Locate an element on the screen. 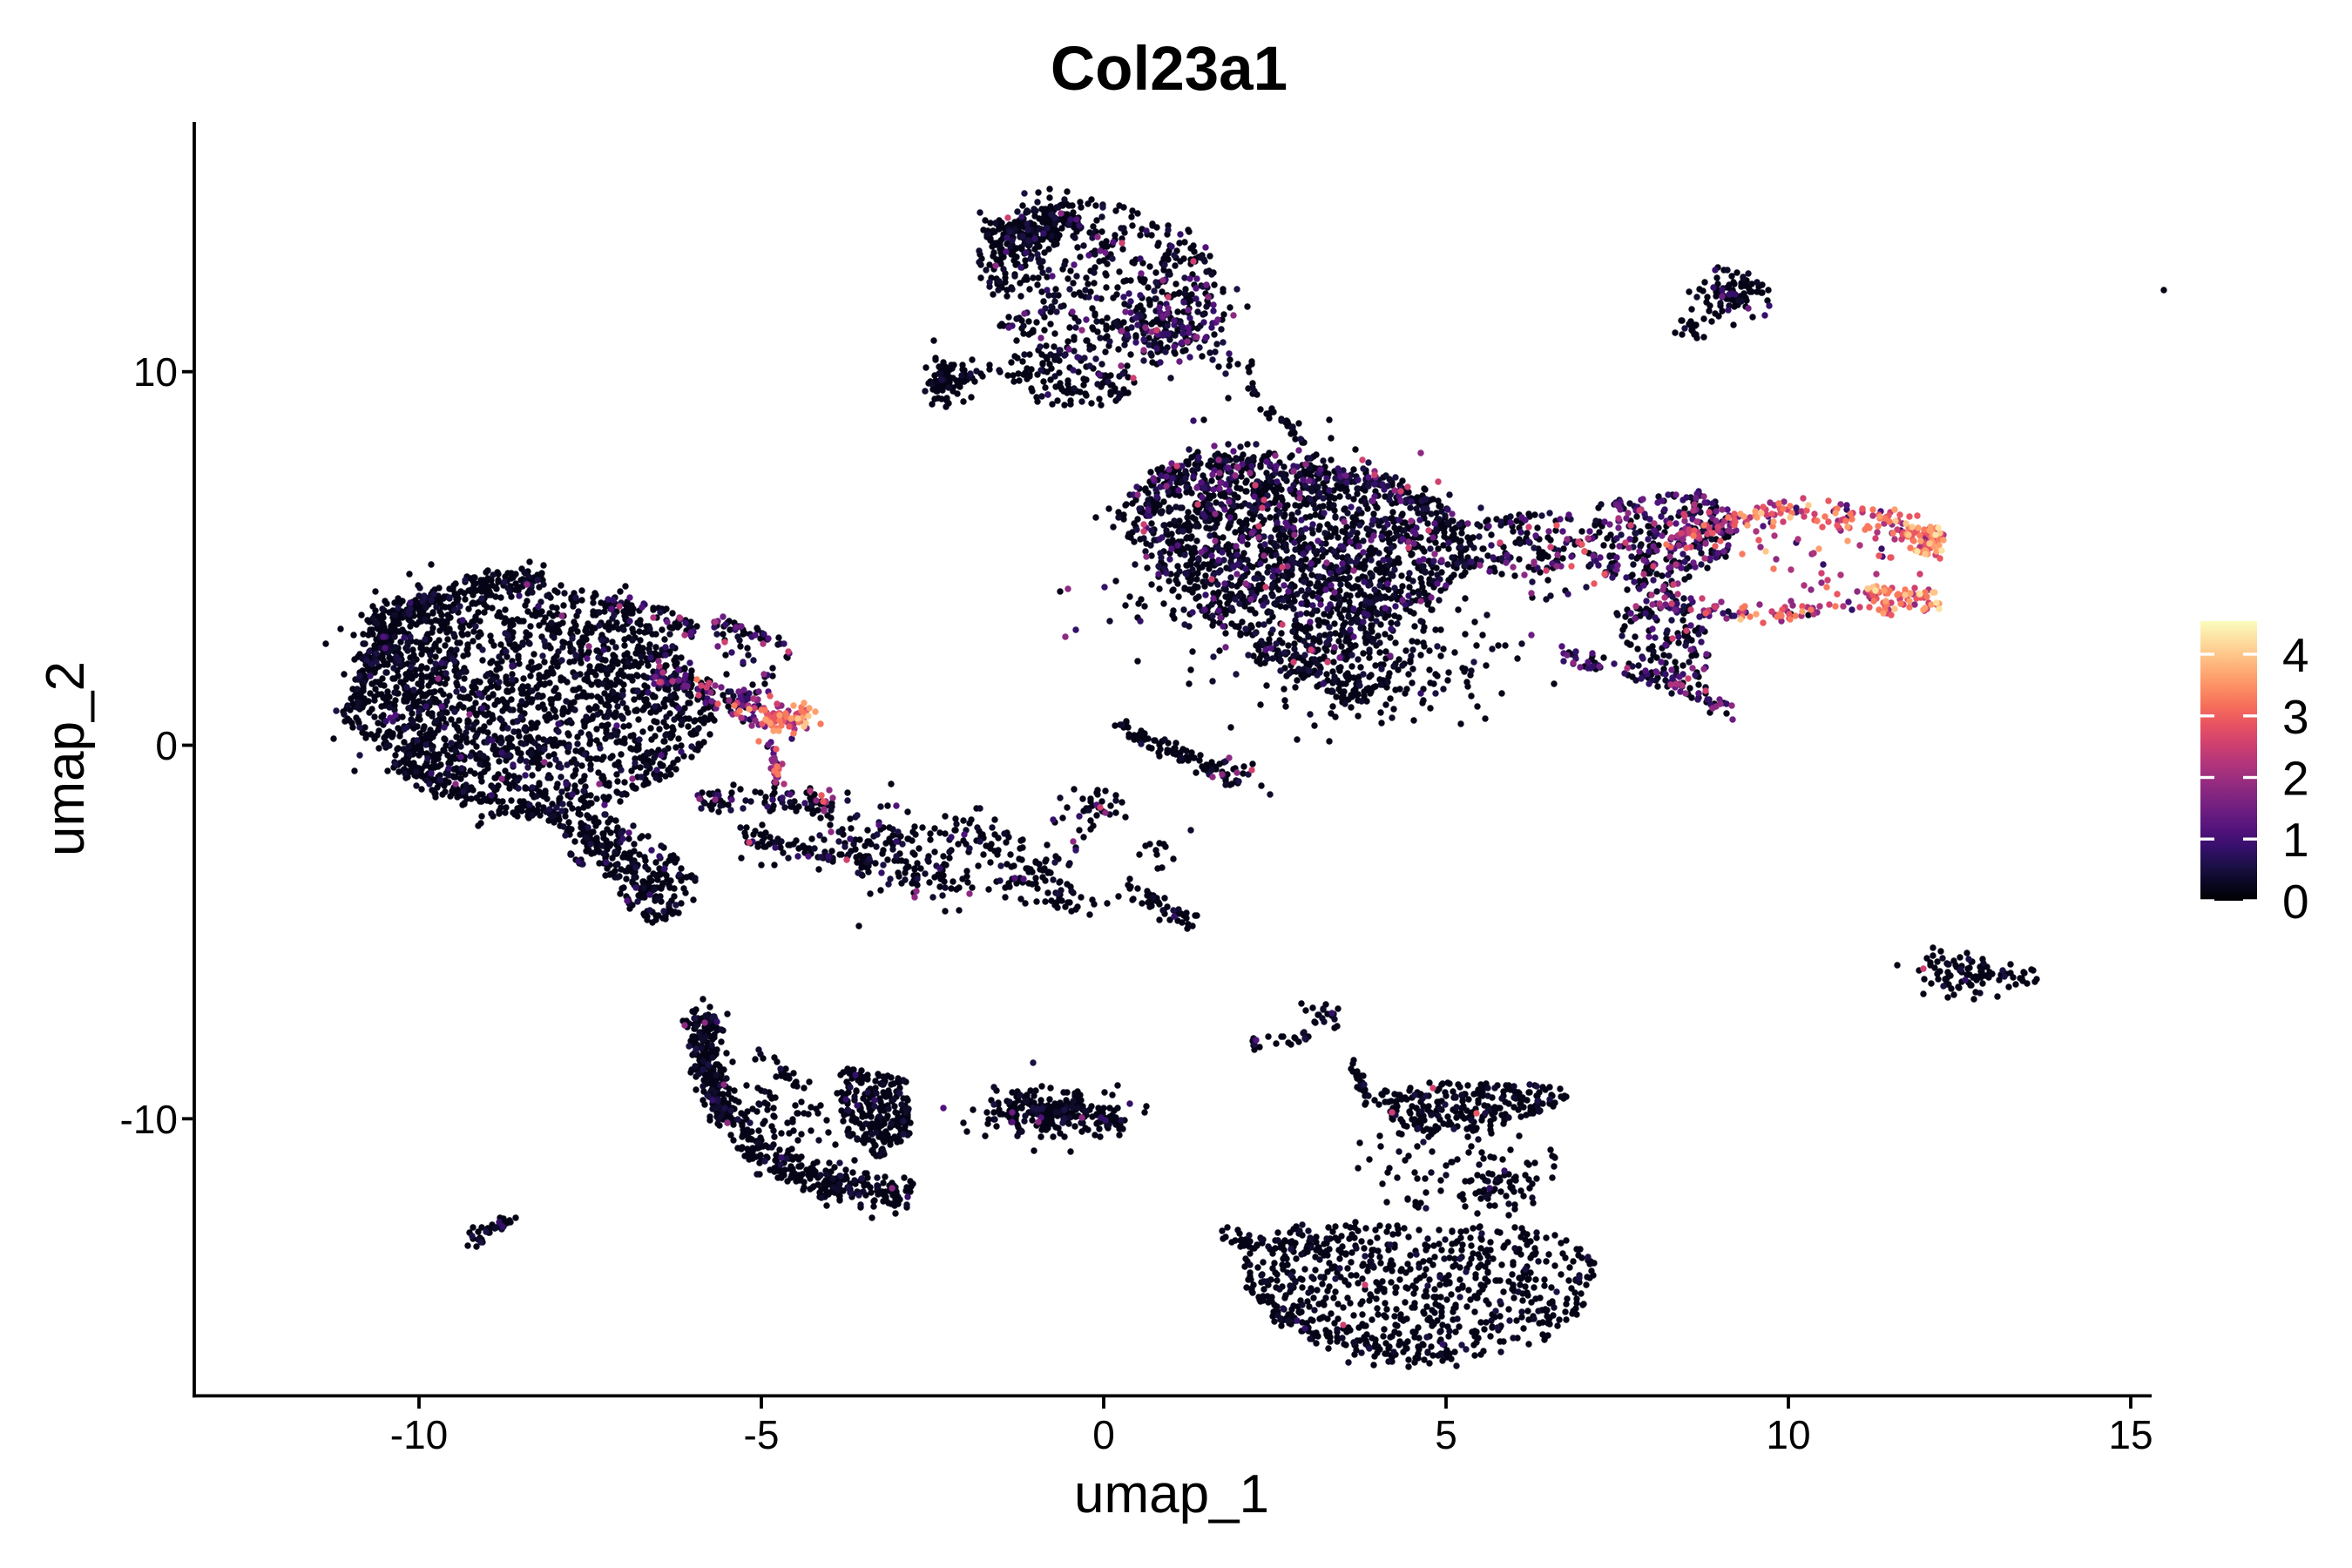 The width and height of the screenshot is (2352, 1568). svg-text: 2 is located at coordinates (2295, 779).